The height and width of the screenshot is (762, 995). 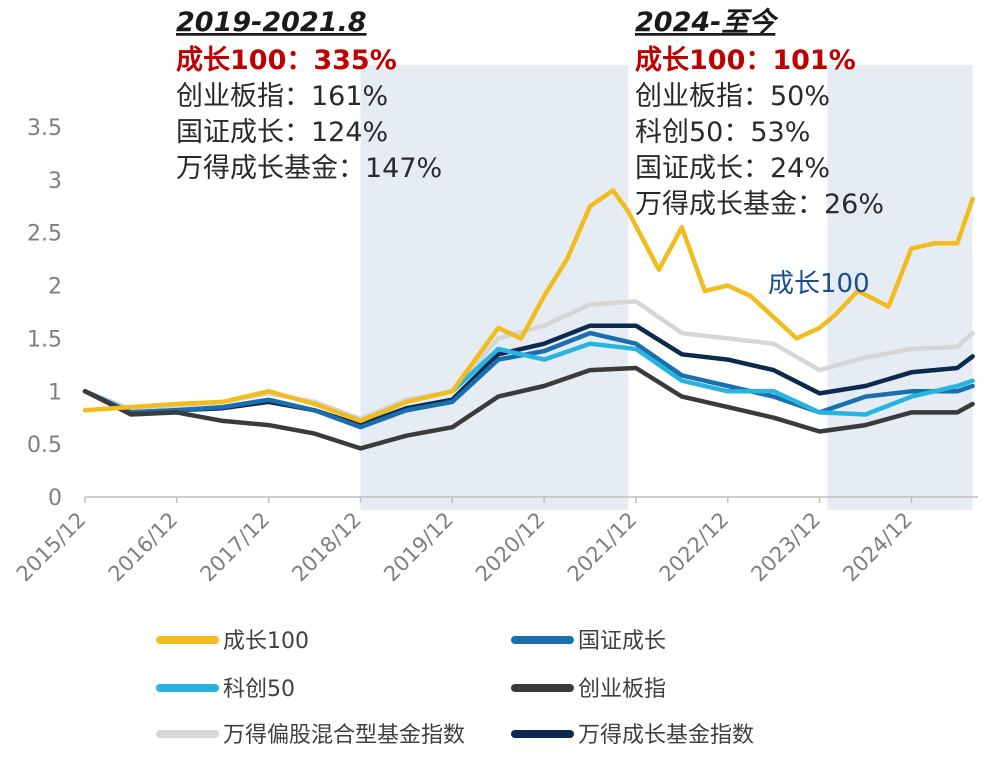 I want to click on x-tick-label: 2020/12, so click(x=510, y=547).